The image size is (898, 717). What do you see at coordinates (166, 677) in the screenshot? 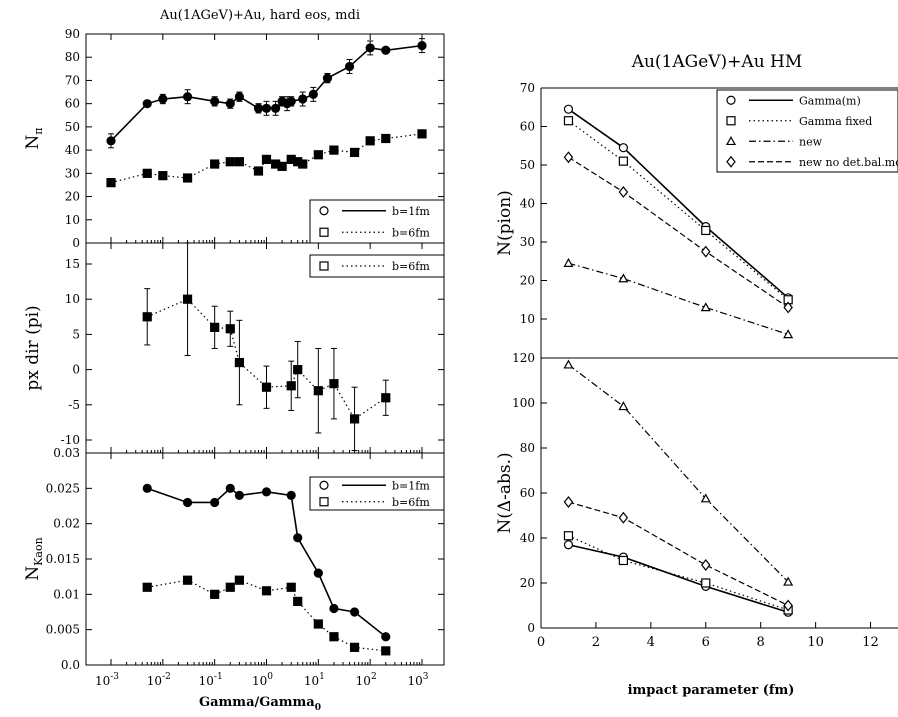
I see `x-tick-exponent: -2` at bounding box center [166, 677].